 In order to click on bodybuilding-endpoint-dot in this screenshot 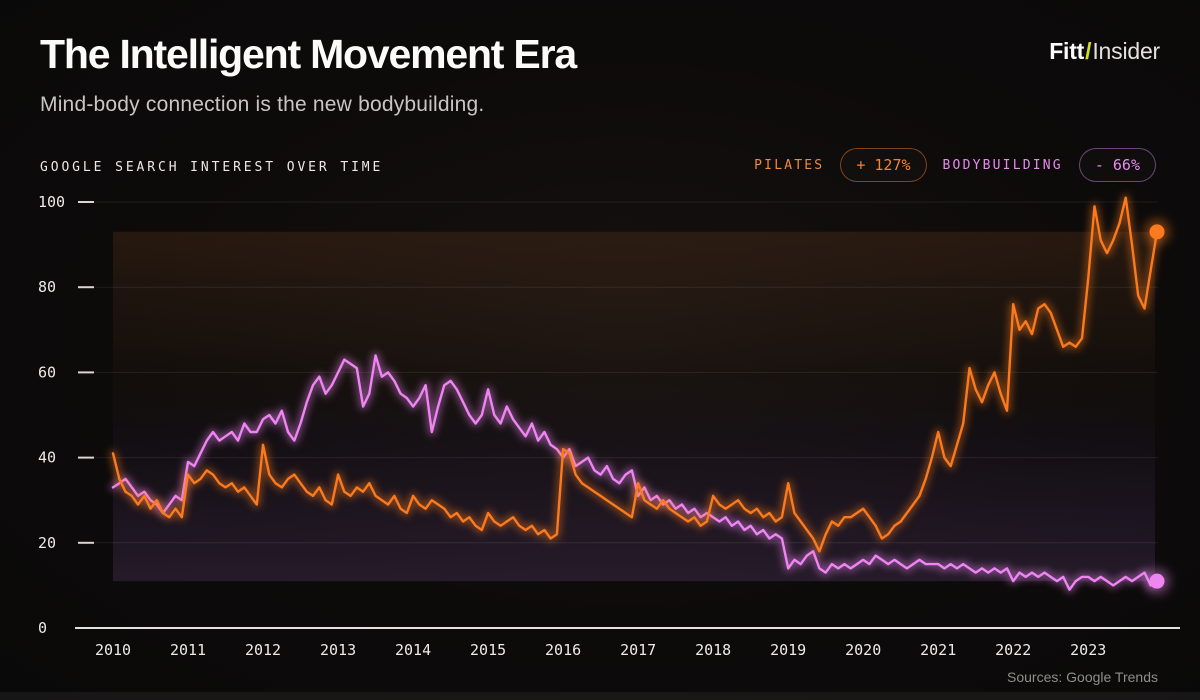, I will do `click(1157, 581)`.